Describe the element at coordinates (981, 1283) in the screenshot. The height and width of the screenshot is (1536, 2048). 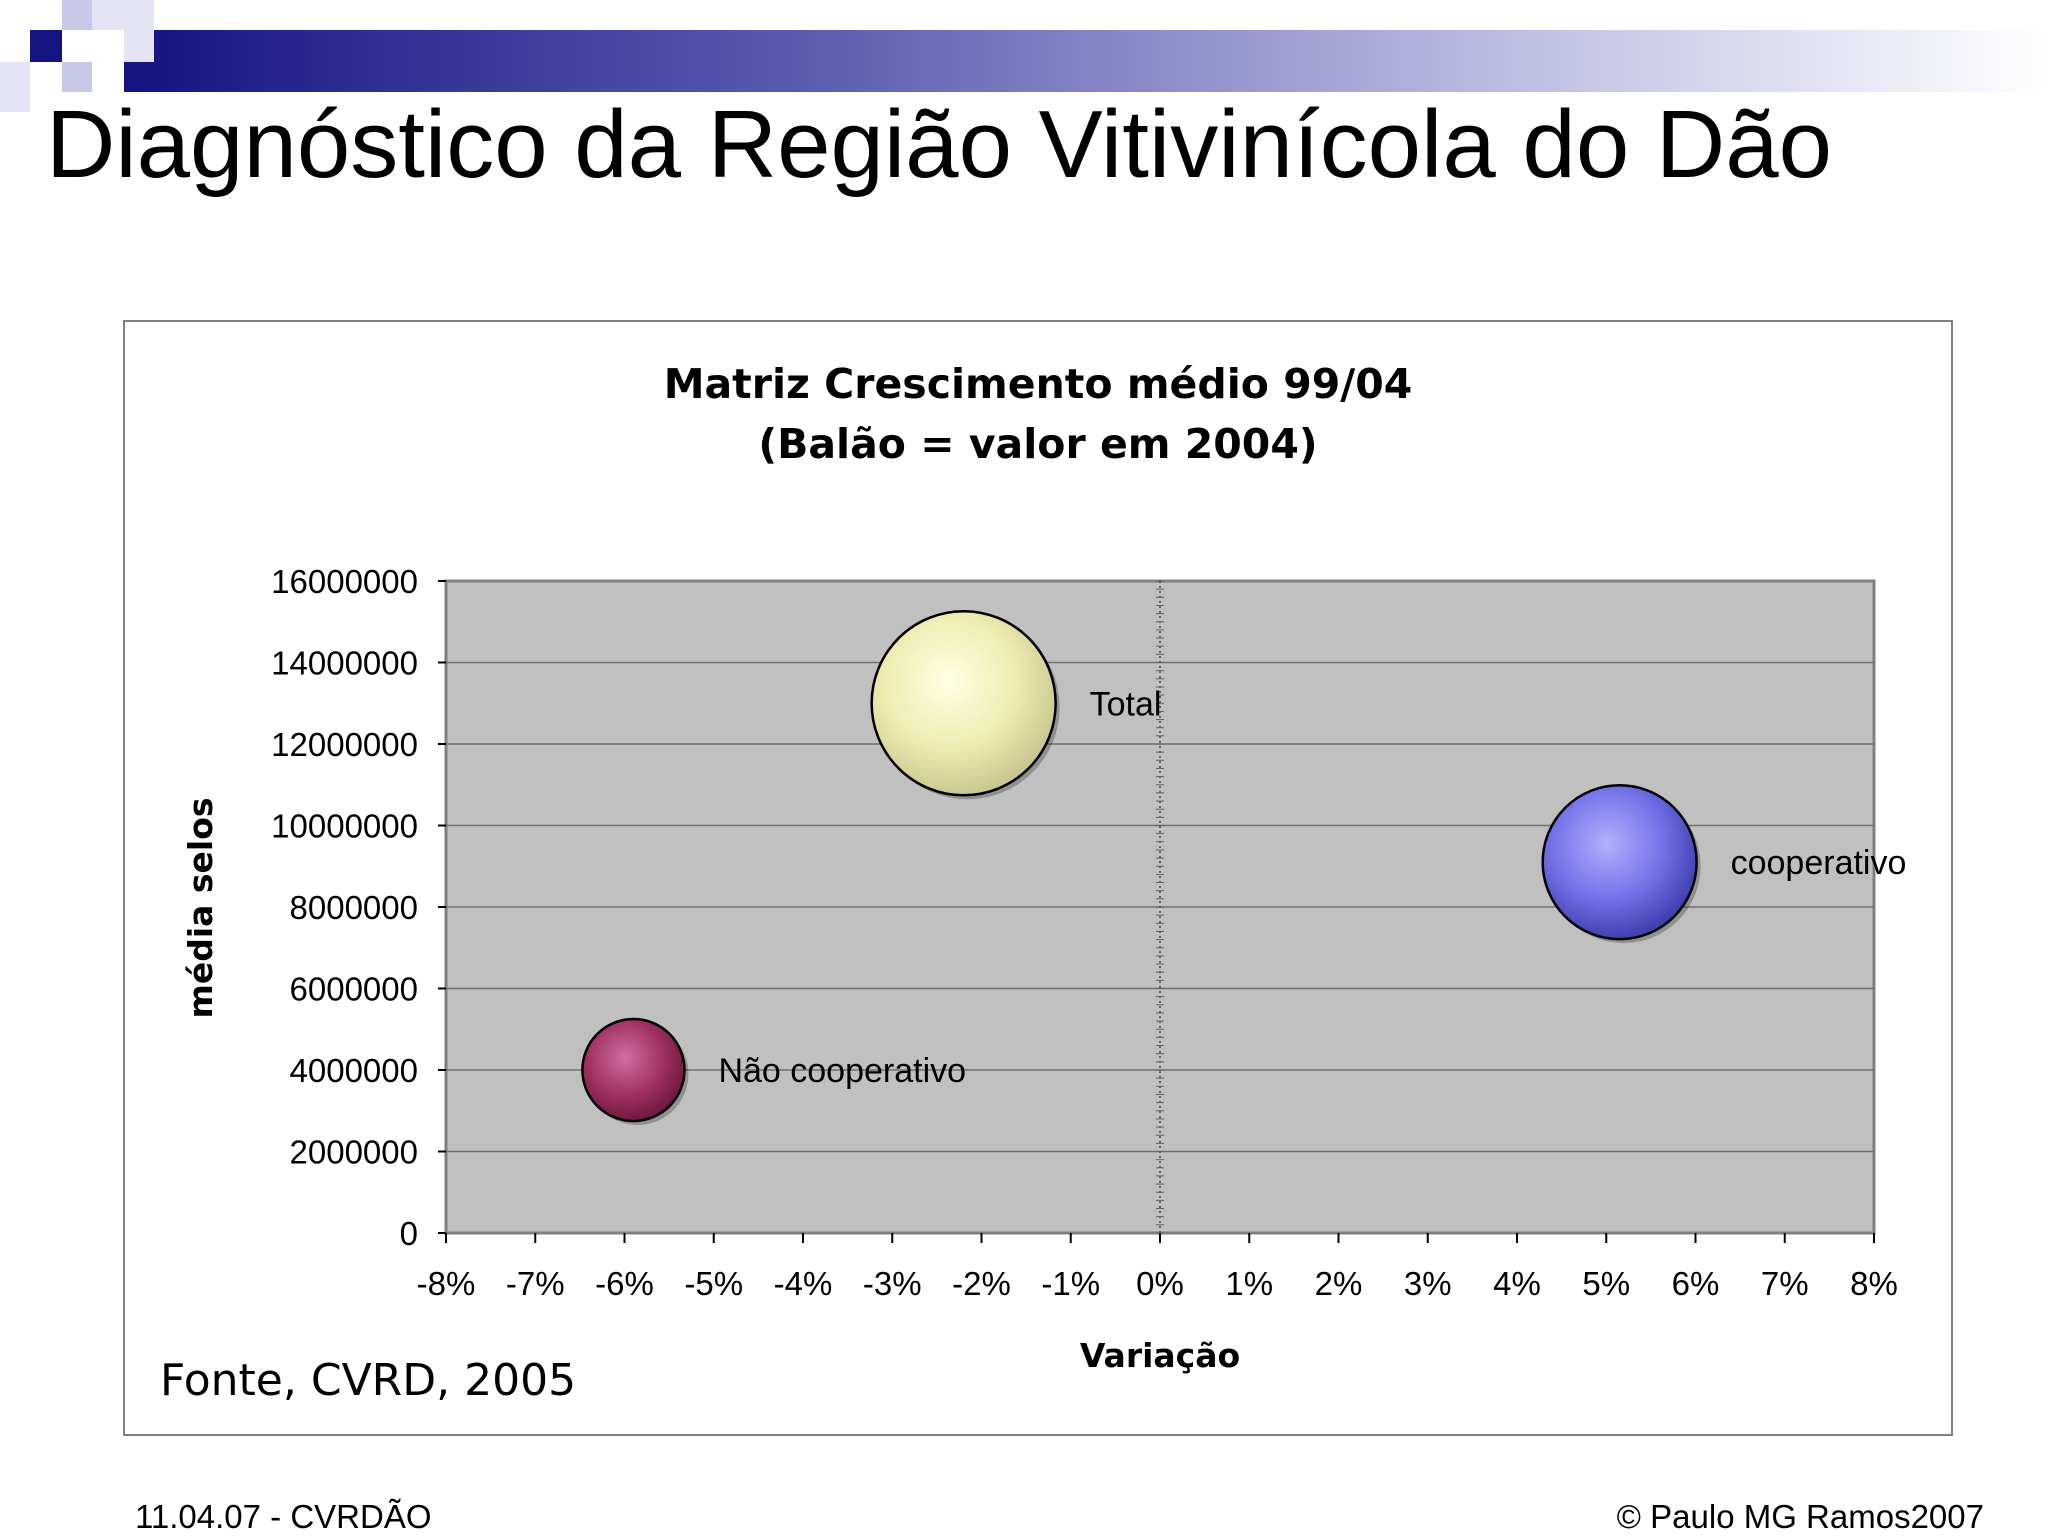
I see `x-tick-label: -2%` at that location.